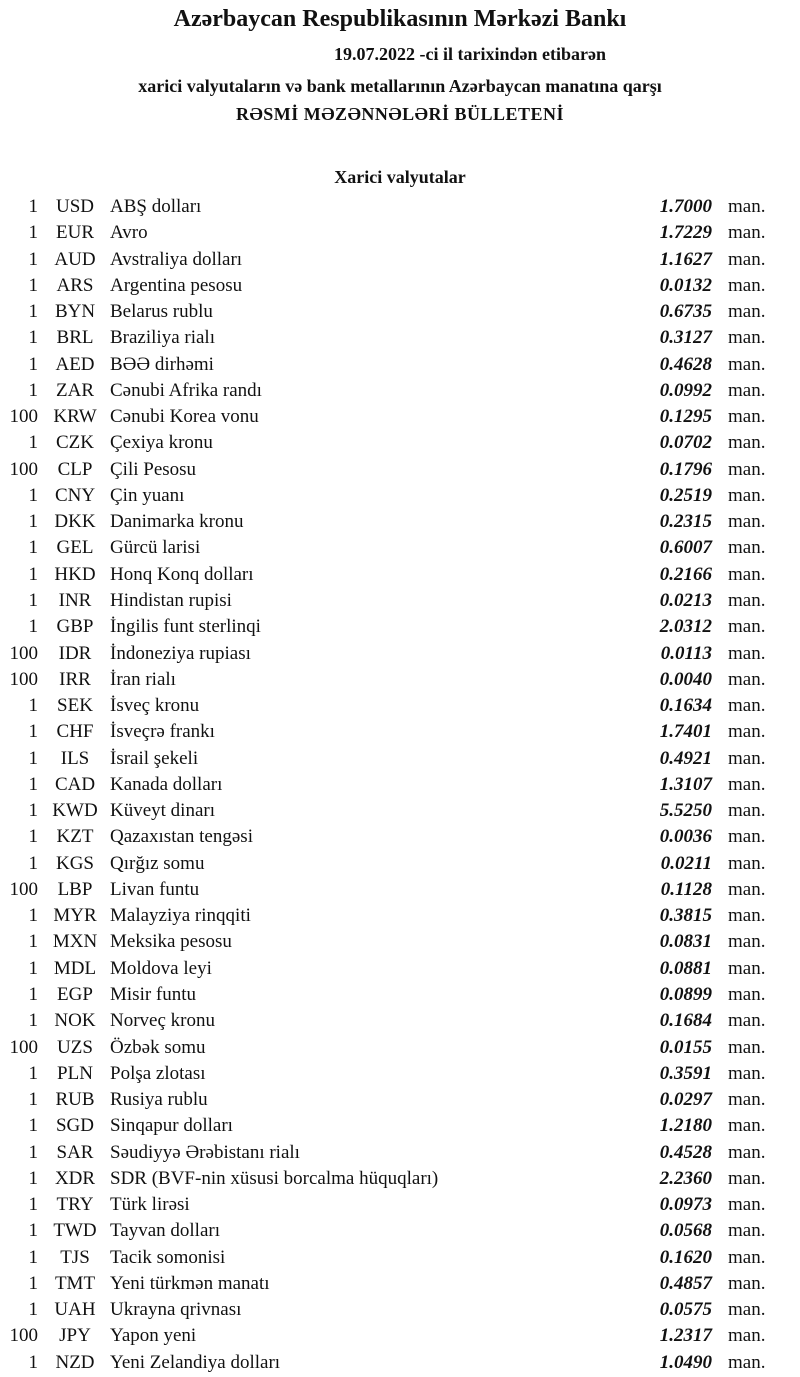  Describe the element at coordinates (171, 942) in the screenshot. I see `currency-name: Meksika pesosu` at that location.